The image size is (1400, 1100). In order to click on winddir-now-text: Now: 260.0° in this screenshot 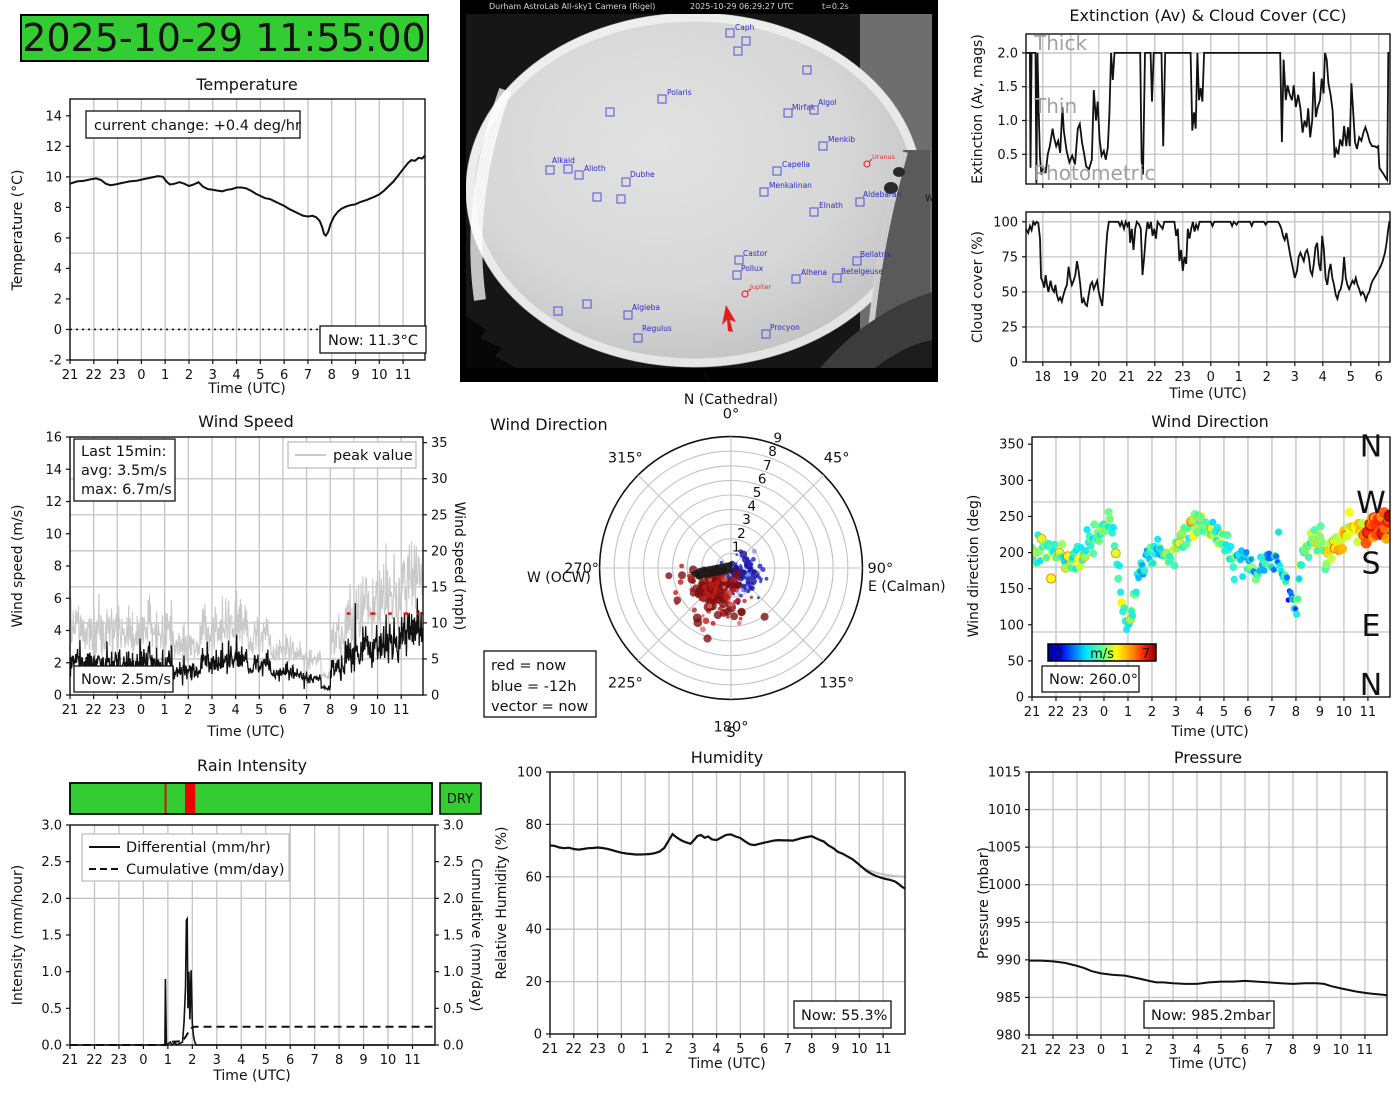, I will do `click(1093, 680)`.